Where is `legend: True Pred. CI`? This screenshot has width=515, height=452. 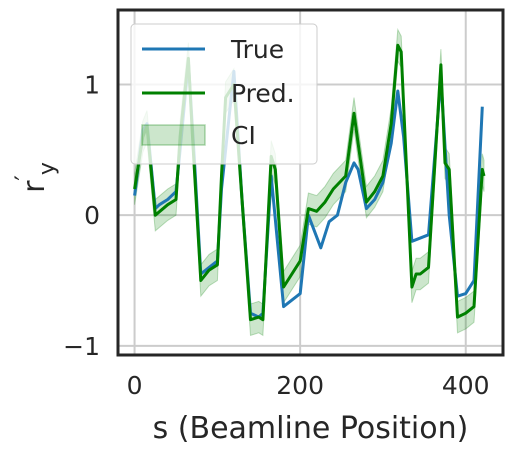
legend: True Pred. CI is located at coordinates (224, 94).